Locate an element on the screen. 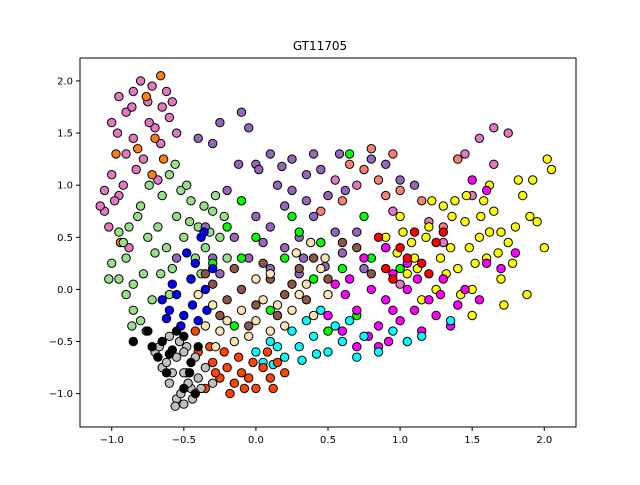 The image size is (640, 485). y-tick-label: 1.5 is located at coordinates (65, 134).